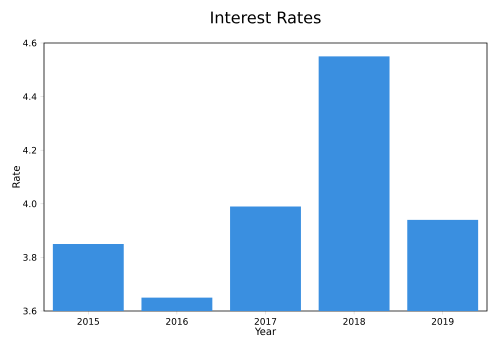 Image resolution: width=493 pixels, height=349 pixels. What do you see at coordinates (29, 150) in the screenshot?
I see `y-tick-label: 4.2` at bounding box center [29, 150].